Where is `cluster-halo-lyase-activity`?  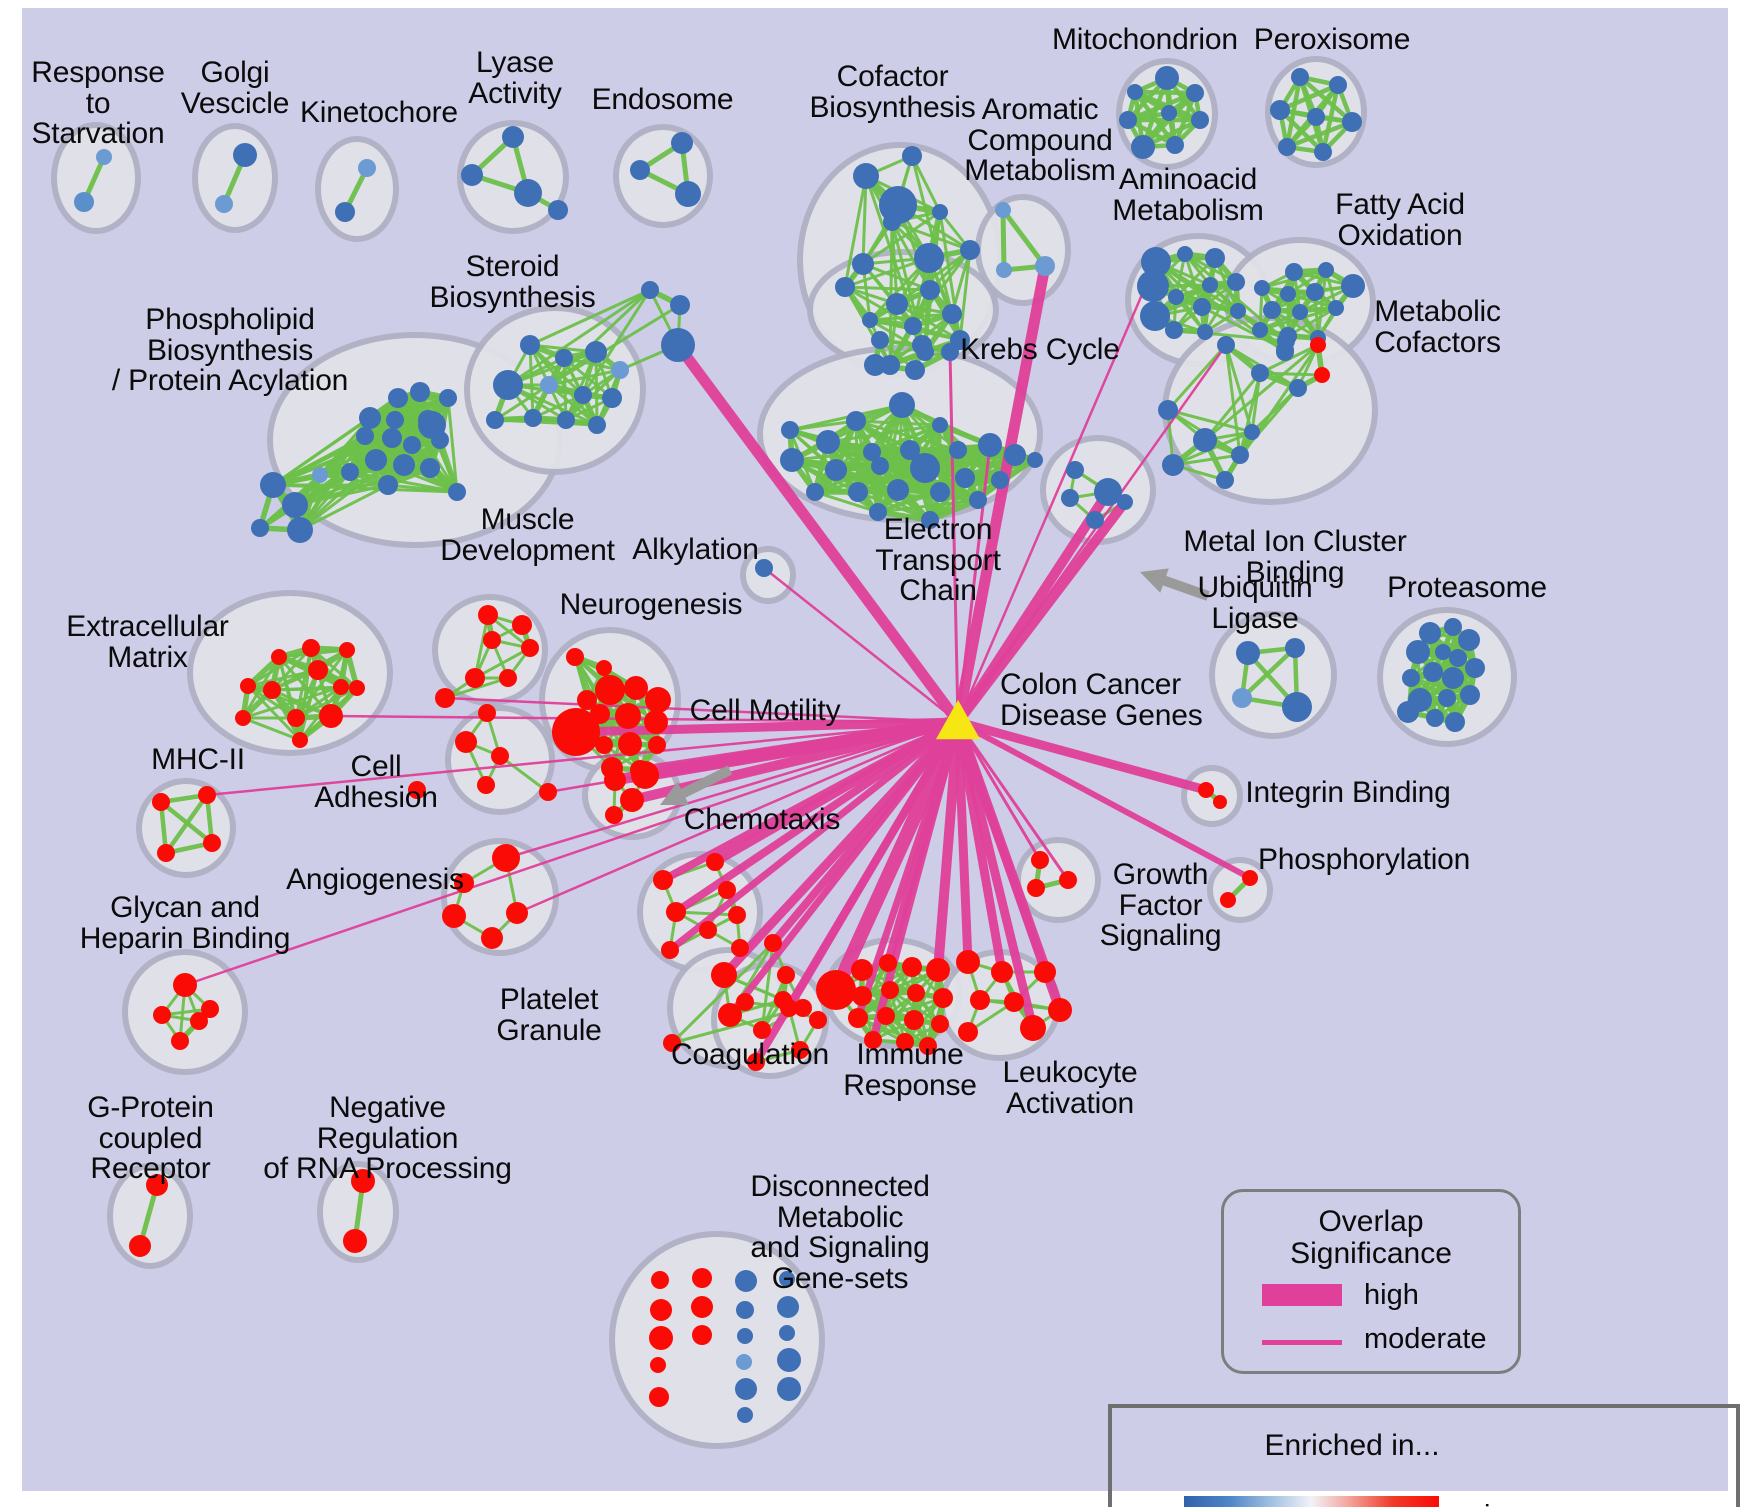
cluster-halo-lyase-activity is located at coordinates (513, 177).